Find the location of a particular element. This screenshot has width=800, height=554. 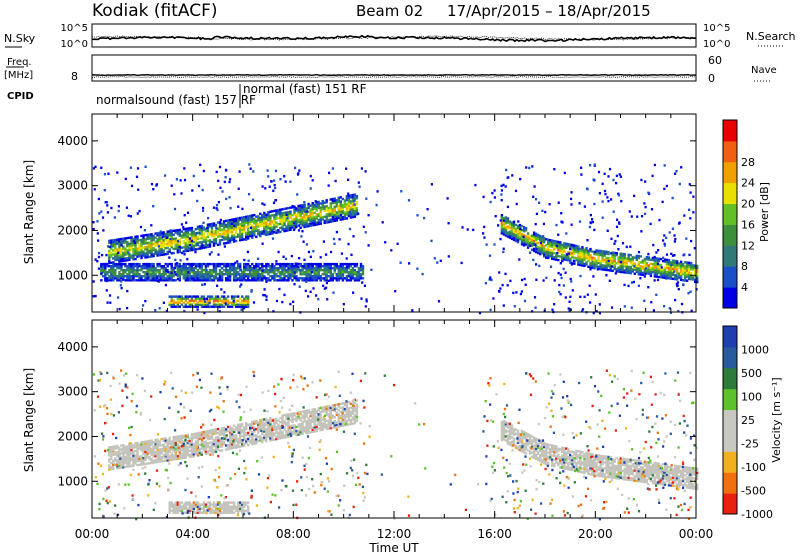

nsearch-trace is located at coordinates (394, 38).